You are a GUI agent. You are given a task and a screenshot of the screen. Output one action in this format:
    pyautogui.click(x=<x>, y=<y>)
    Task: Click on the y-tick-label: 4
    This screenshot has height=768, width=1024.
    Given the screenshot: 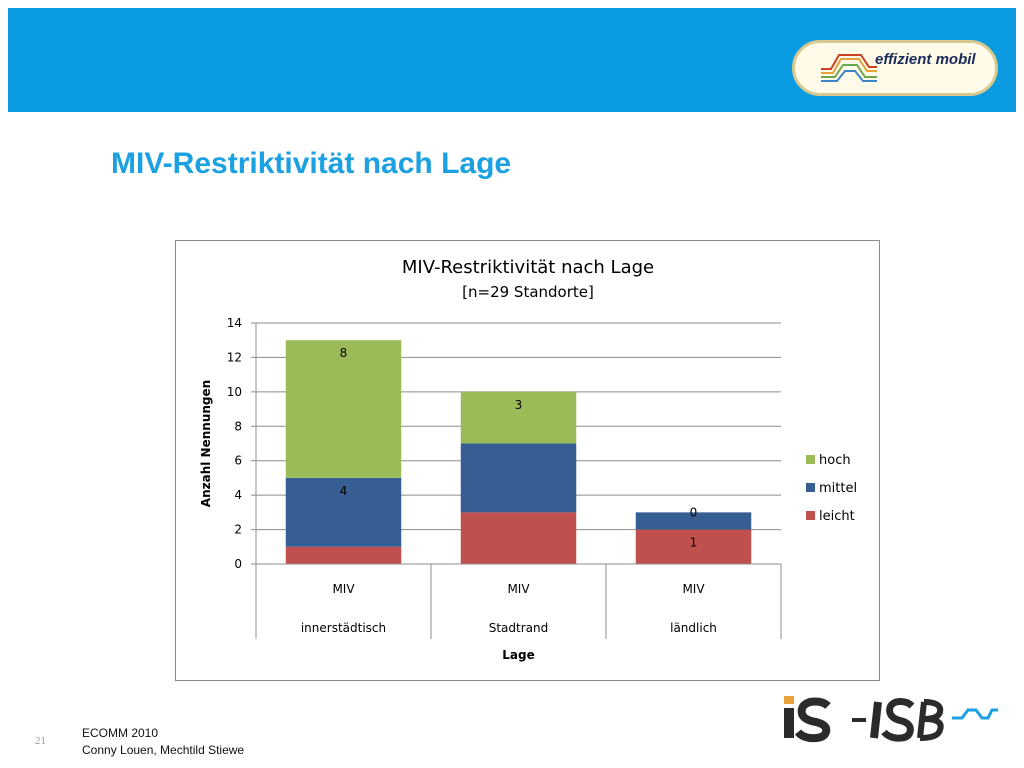 What is the action you would take?
    pyautogui.click(x=238, y=495)
    